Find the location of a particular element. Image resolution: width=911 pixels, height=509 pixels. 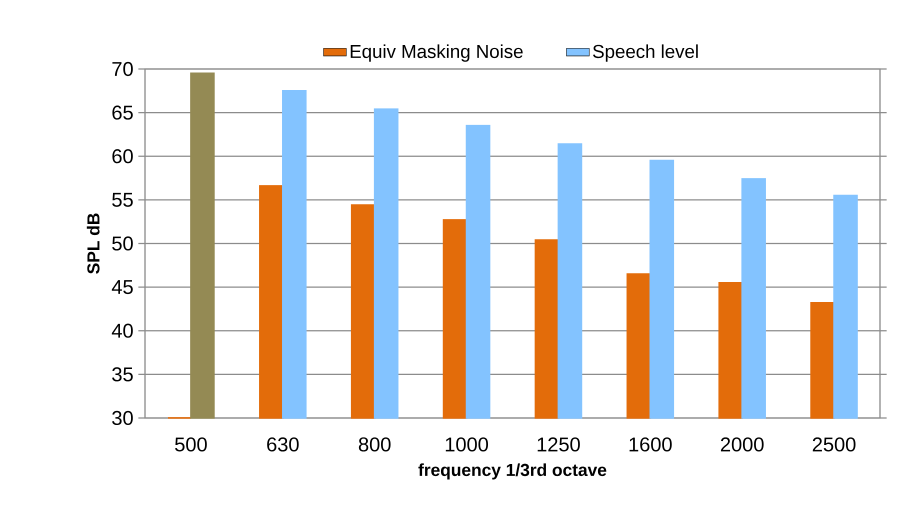

y-tick-label: 70 is located at coordinates (122, 69).